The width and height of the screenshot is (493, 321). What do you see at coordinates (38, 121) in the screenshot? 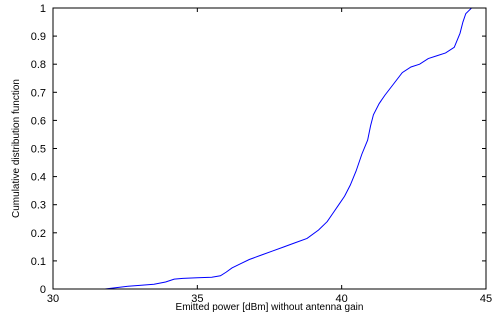
I see `y-tick-label: 0.6` at bounding box center [38, 121].